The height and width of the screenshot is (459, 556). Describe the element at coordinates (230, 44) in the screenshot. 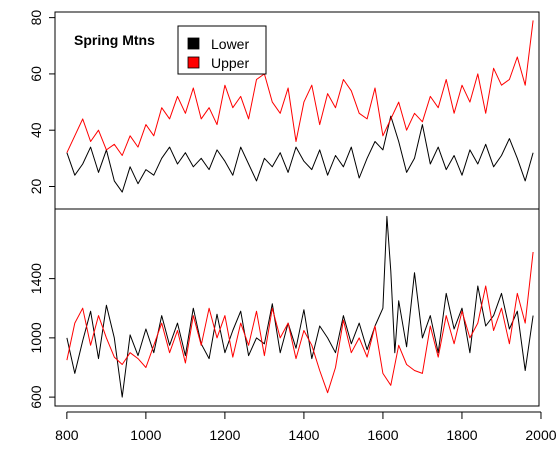

I see `legend-label-lower: Lower` at that location.